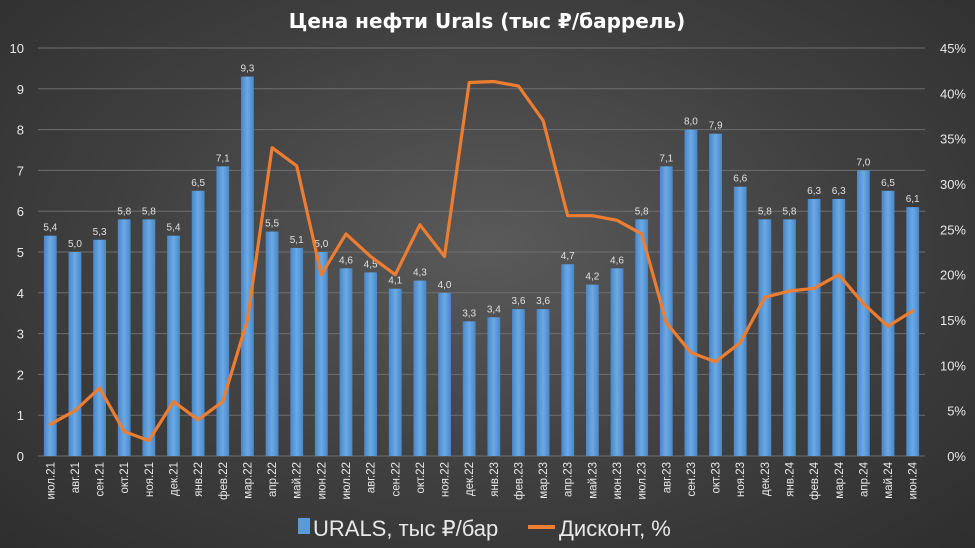 This screenshot has height=548, width=975. What do you see at coordinates (544, 480) in the screenshot?
I see `x-tick-label: мар.23` at bounding box center [544, 480].